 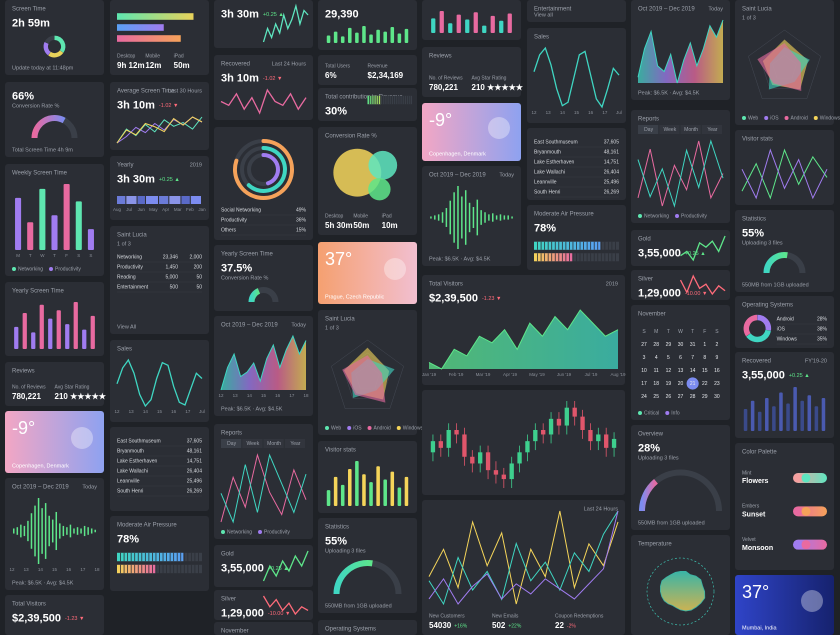 I want to click on gauge-value, so click(x=353, y=577).